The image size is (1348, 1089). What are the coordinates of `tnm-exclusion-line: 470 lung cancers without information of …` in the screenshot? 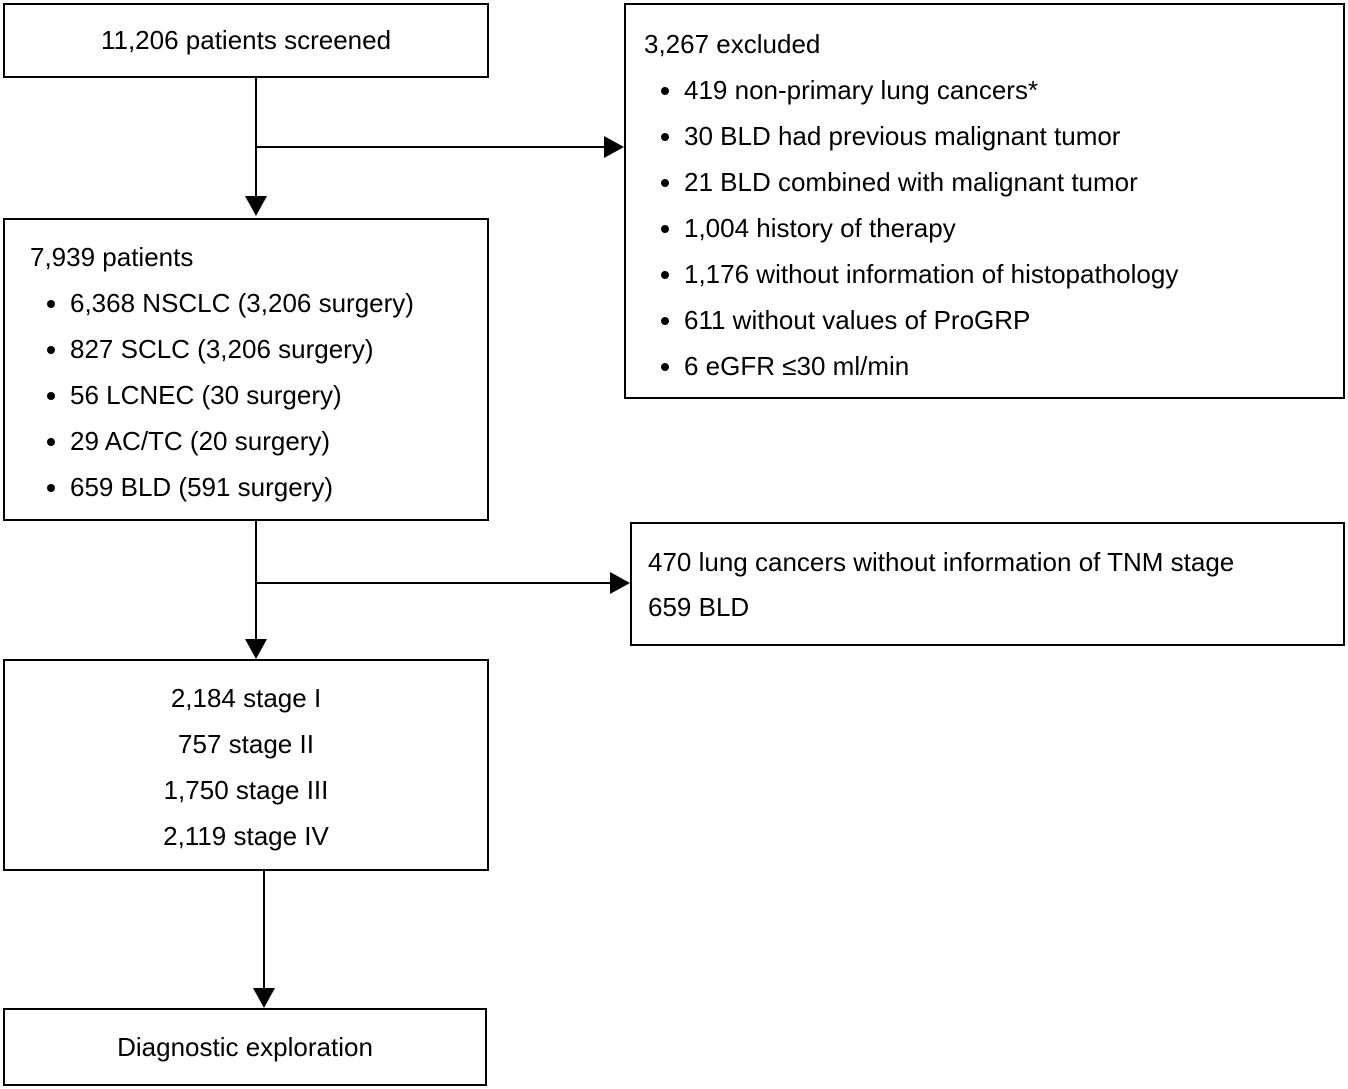 It's located at (941, 562).